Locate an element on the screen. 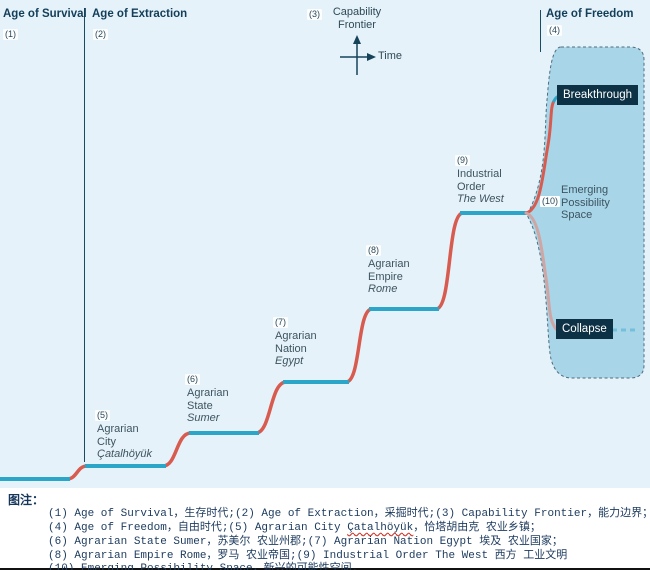 The height and width of the screenshot is (570, 650). marker-3: (3) is located at coordinates (314, 14).